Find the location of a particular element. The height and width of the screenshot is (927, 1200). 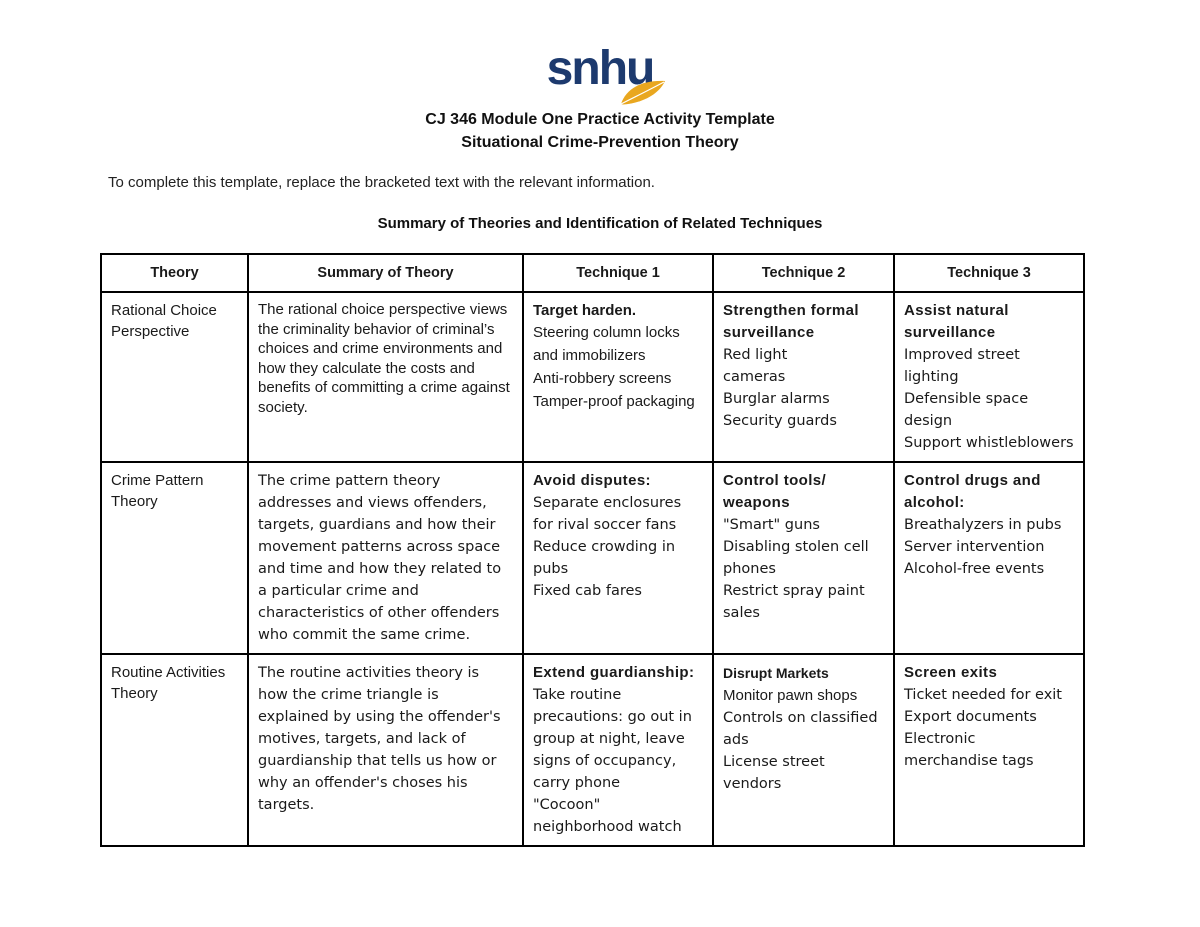

technique-heading: Disrupt Markets is located at coordinates (776, 673).